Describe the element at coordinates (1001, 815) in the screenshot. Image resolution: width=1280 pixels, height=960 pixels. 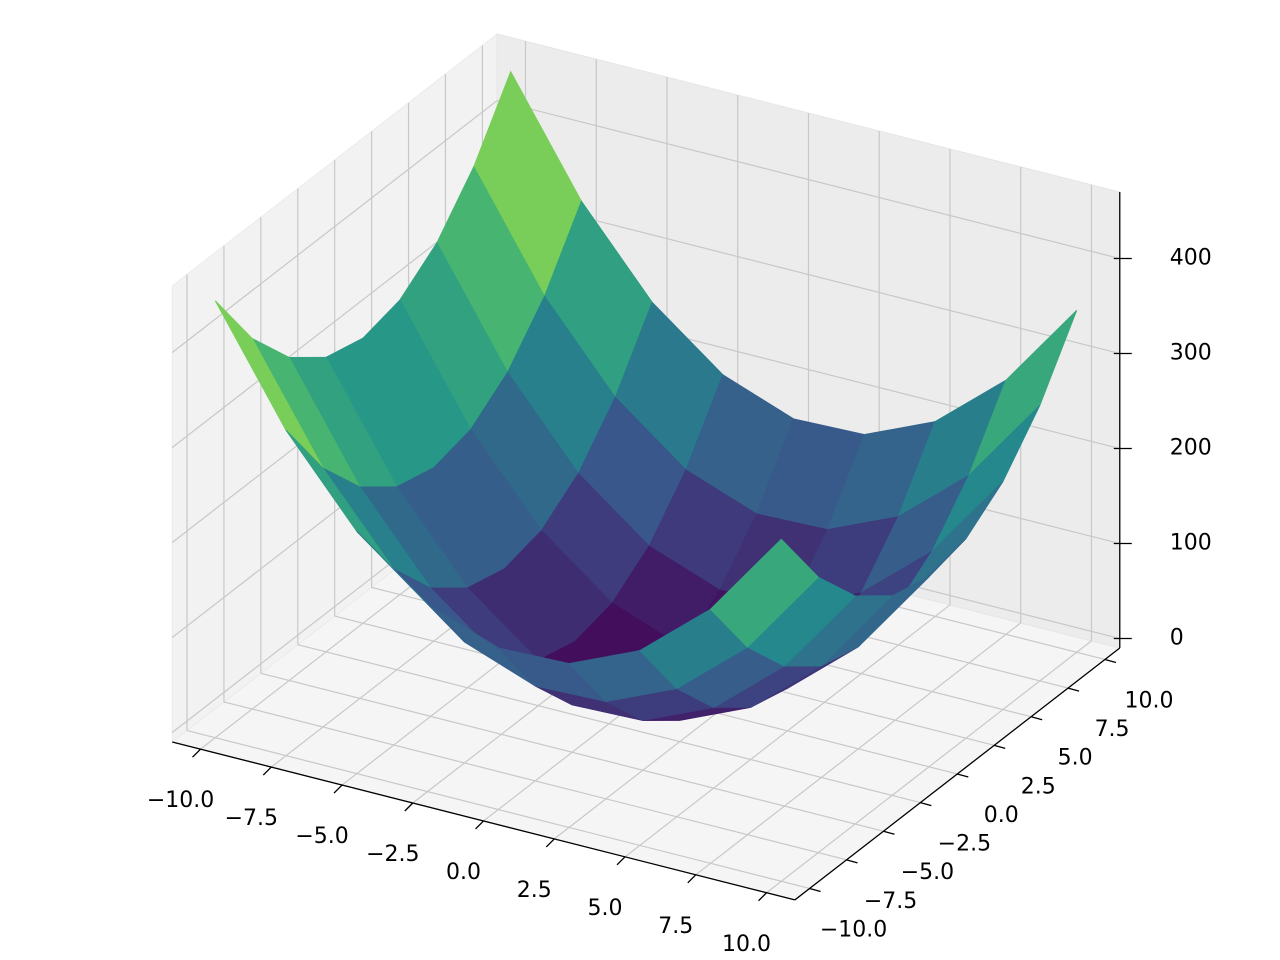
I see `y-tick-label: 0.0` at that location.